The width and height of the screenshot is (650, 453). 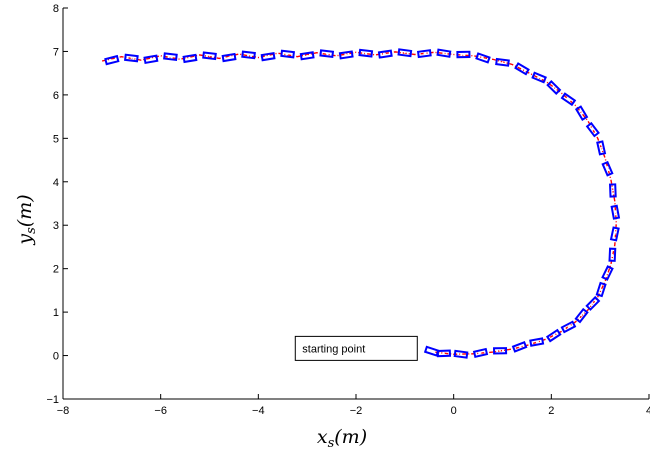 What do you see at coordinates (56, 357) in the screenshot?
I see `y-tick-label: 0` at bounding box center [56, 357].